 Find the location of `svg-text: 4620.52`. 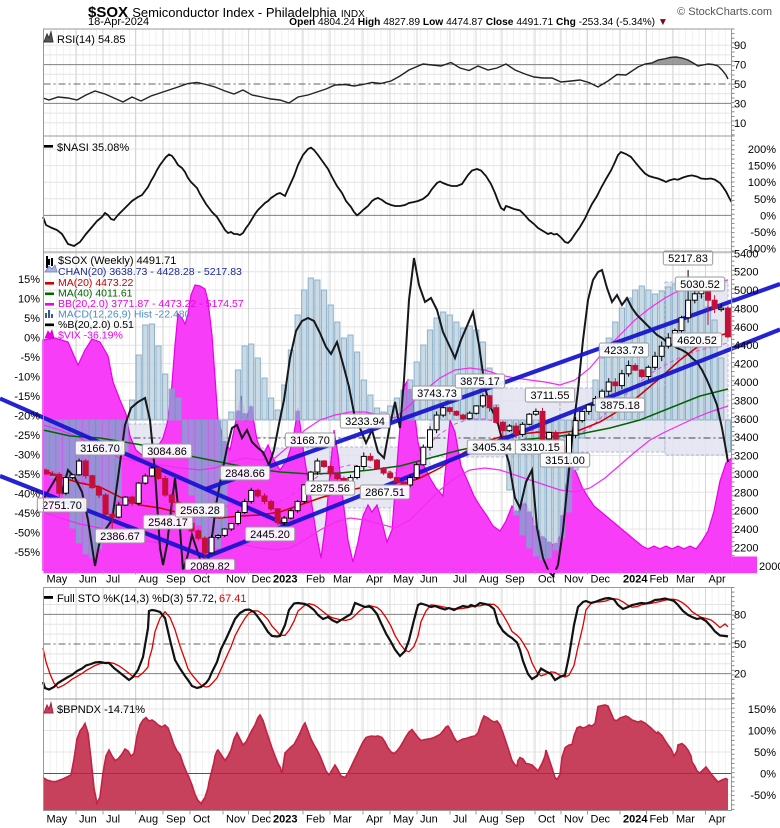

svg-text: 4620.52 is located at coordinates (697, 341).